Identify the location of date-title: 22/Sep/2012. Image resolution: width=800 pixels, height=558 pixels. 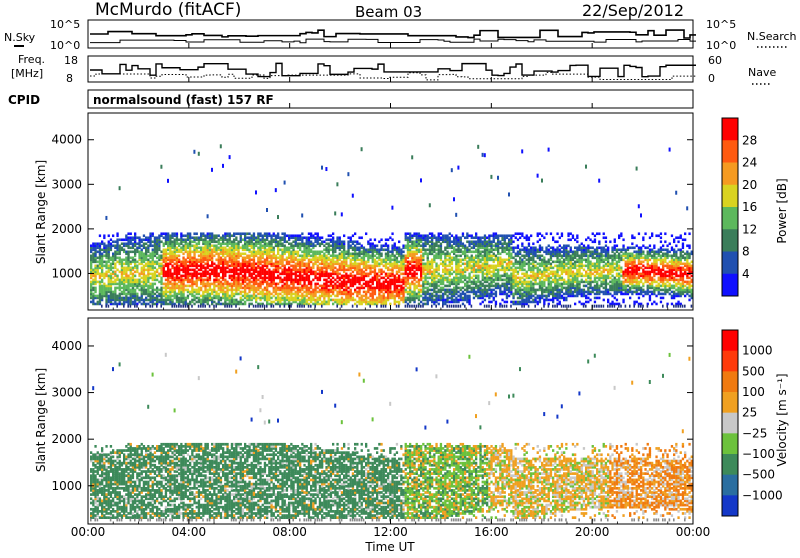
(633, 10).